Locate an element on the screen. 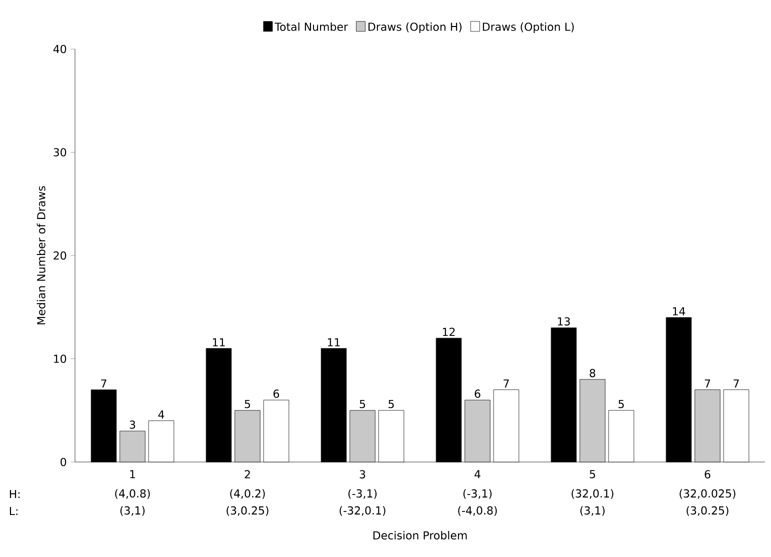  text: H: is located at coordinates (15, 494).